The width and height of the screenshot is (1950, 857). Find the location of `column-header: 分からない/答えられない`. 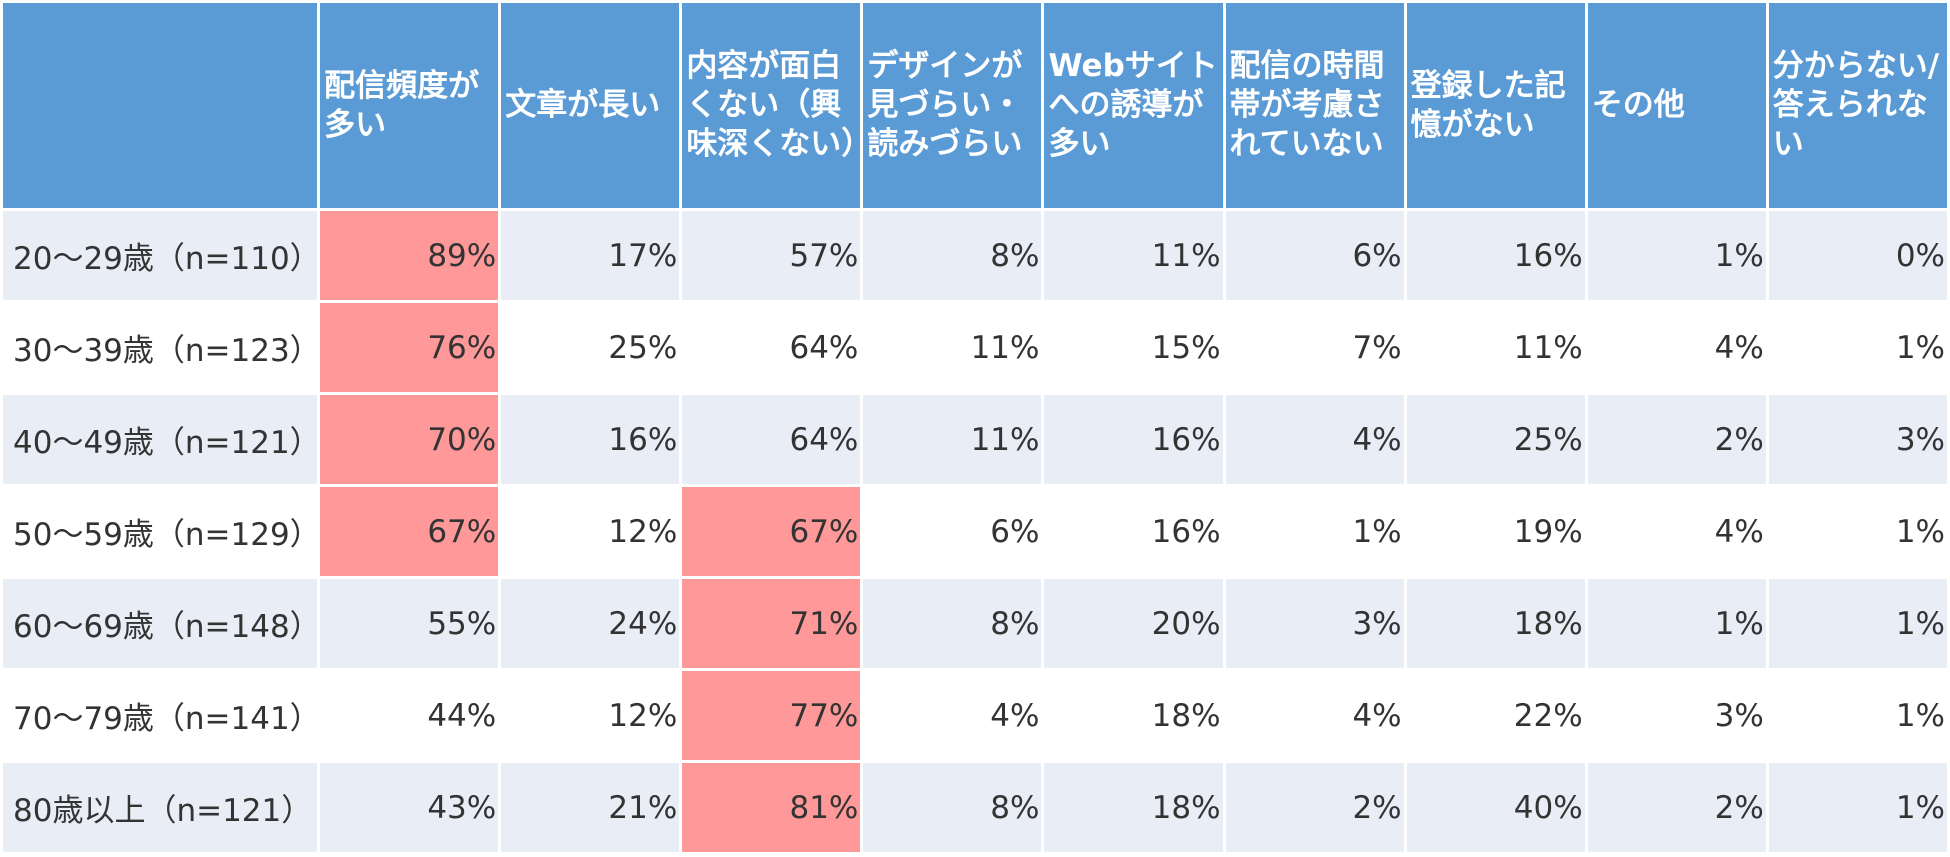

column-header: 分からない/答えられない is located at coordinates (1857, 105).